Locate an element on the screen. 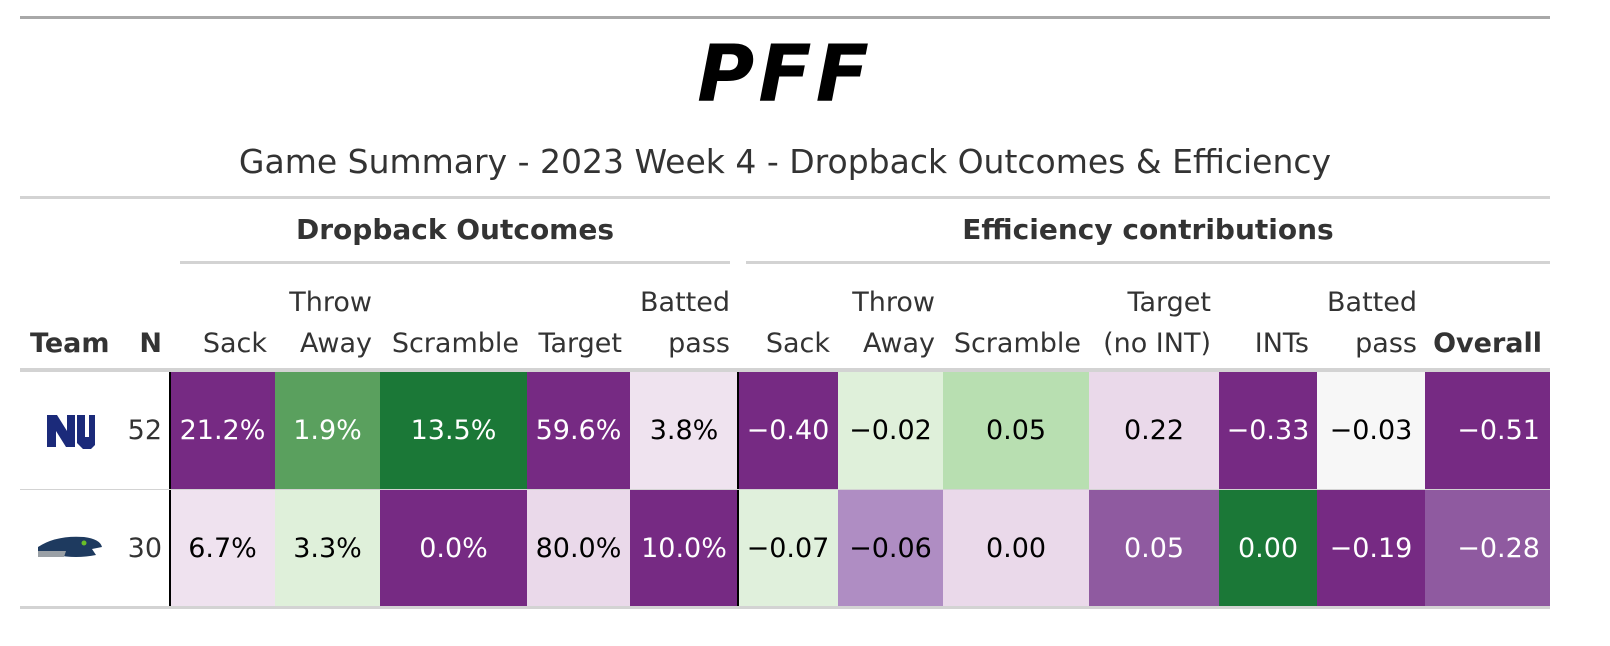  table-cell: 80.0% is located at coordinates (578, 548).